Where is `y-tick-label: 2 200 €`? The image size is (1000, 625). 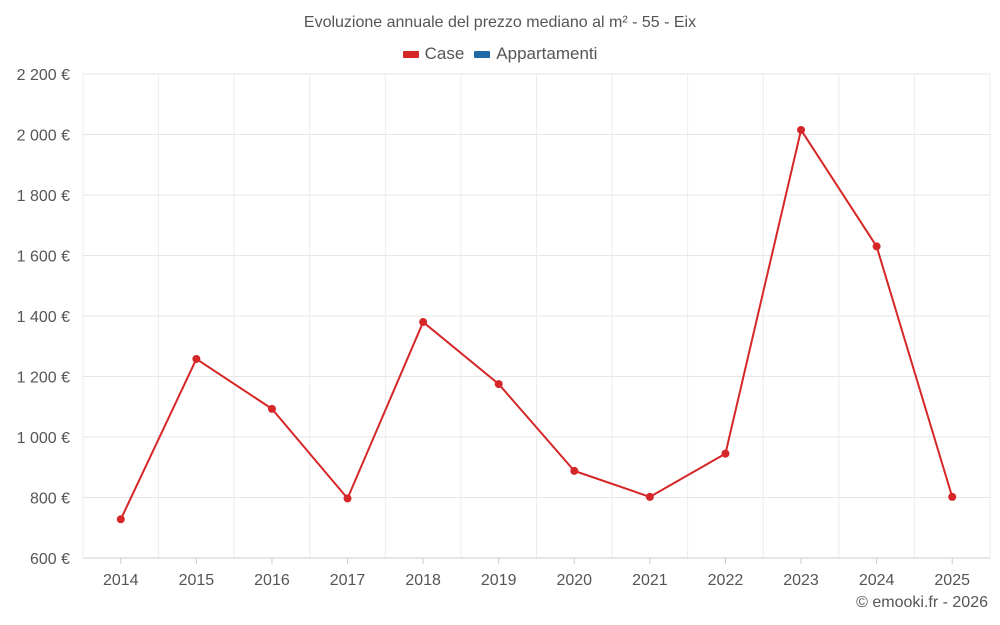
y-tick-label: 2 200 € is located at coordinates (43, 75).